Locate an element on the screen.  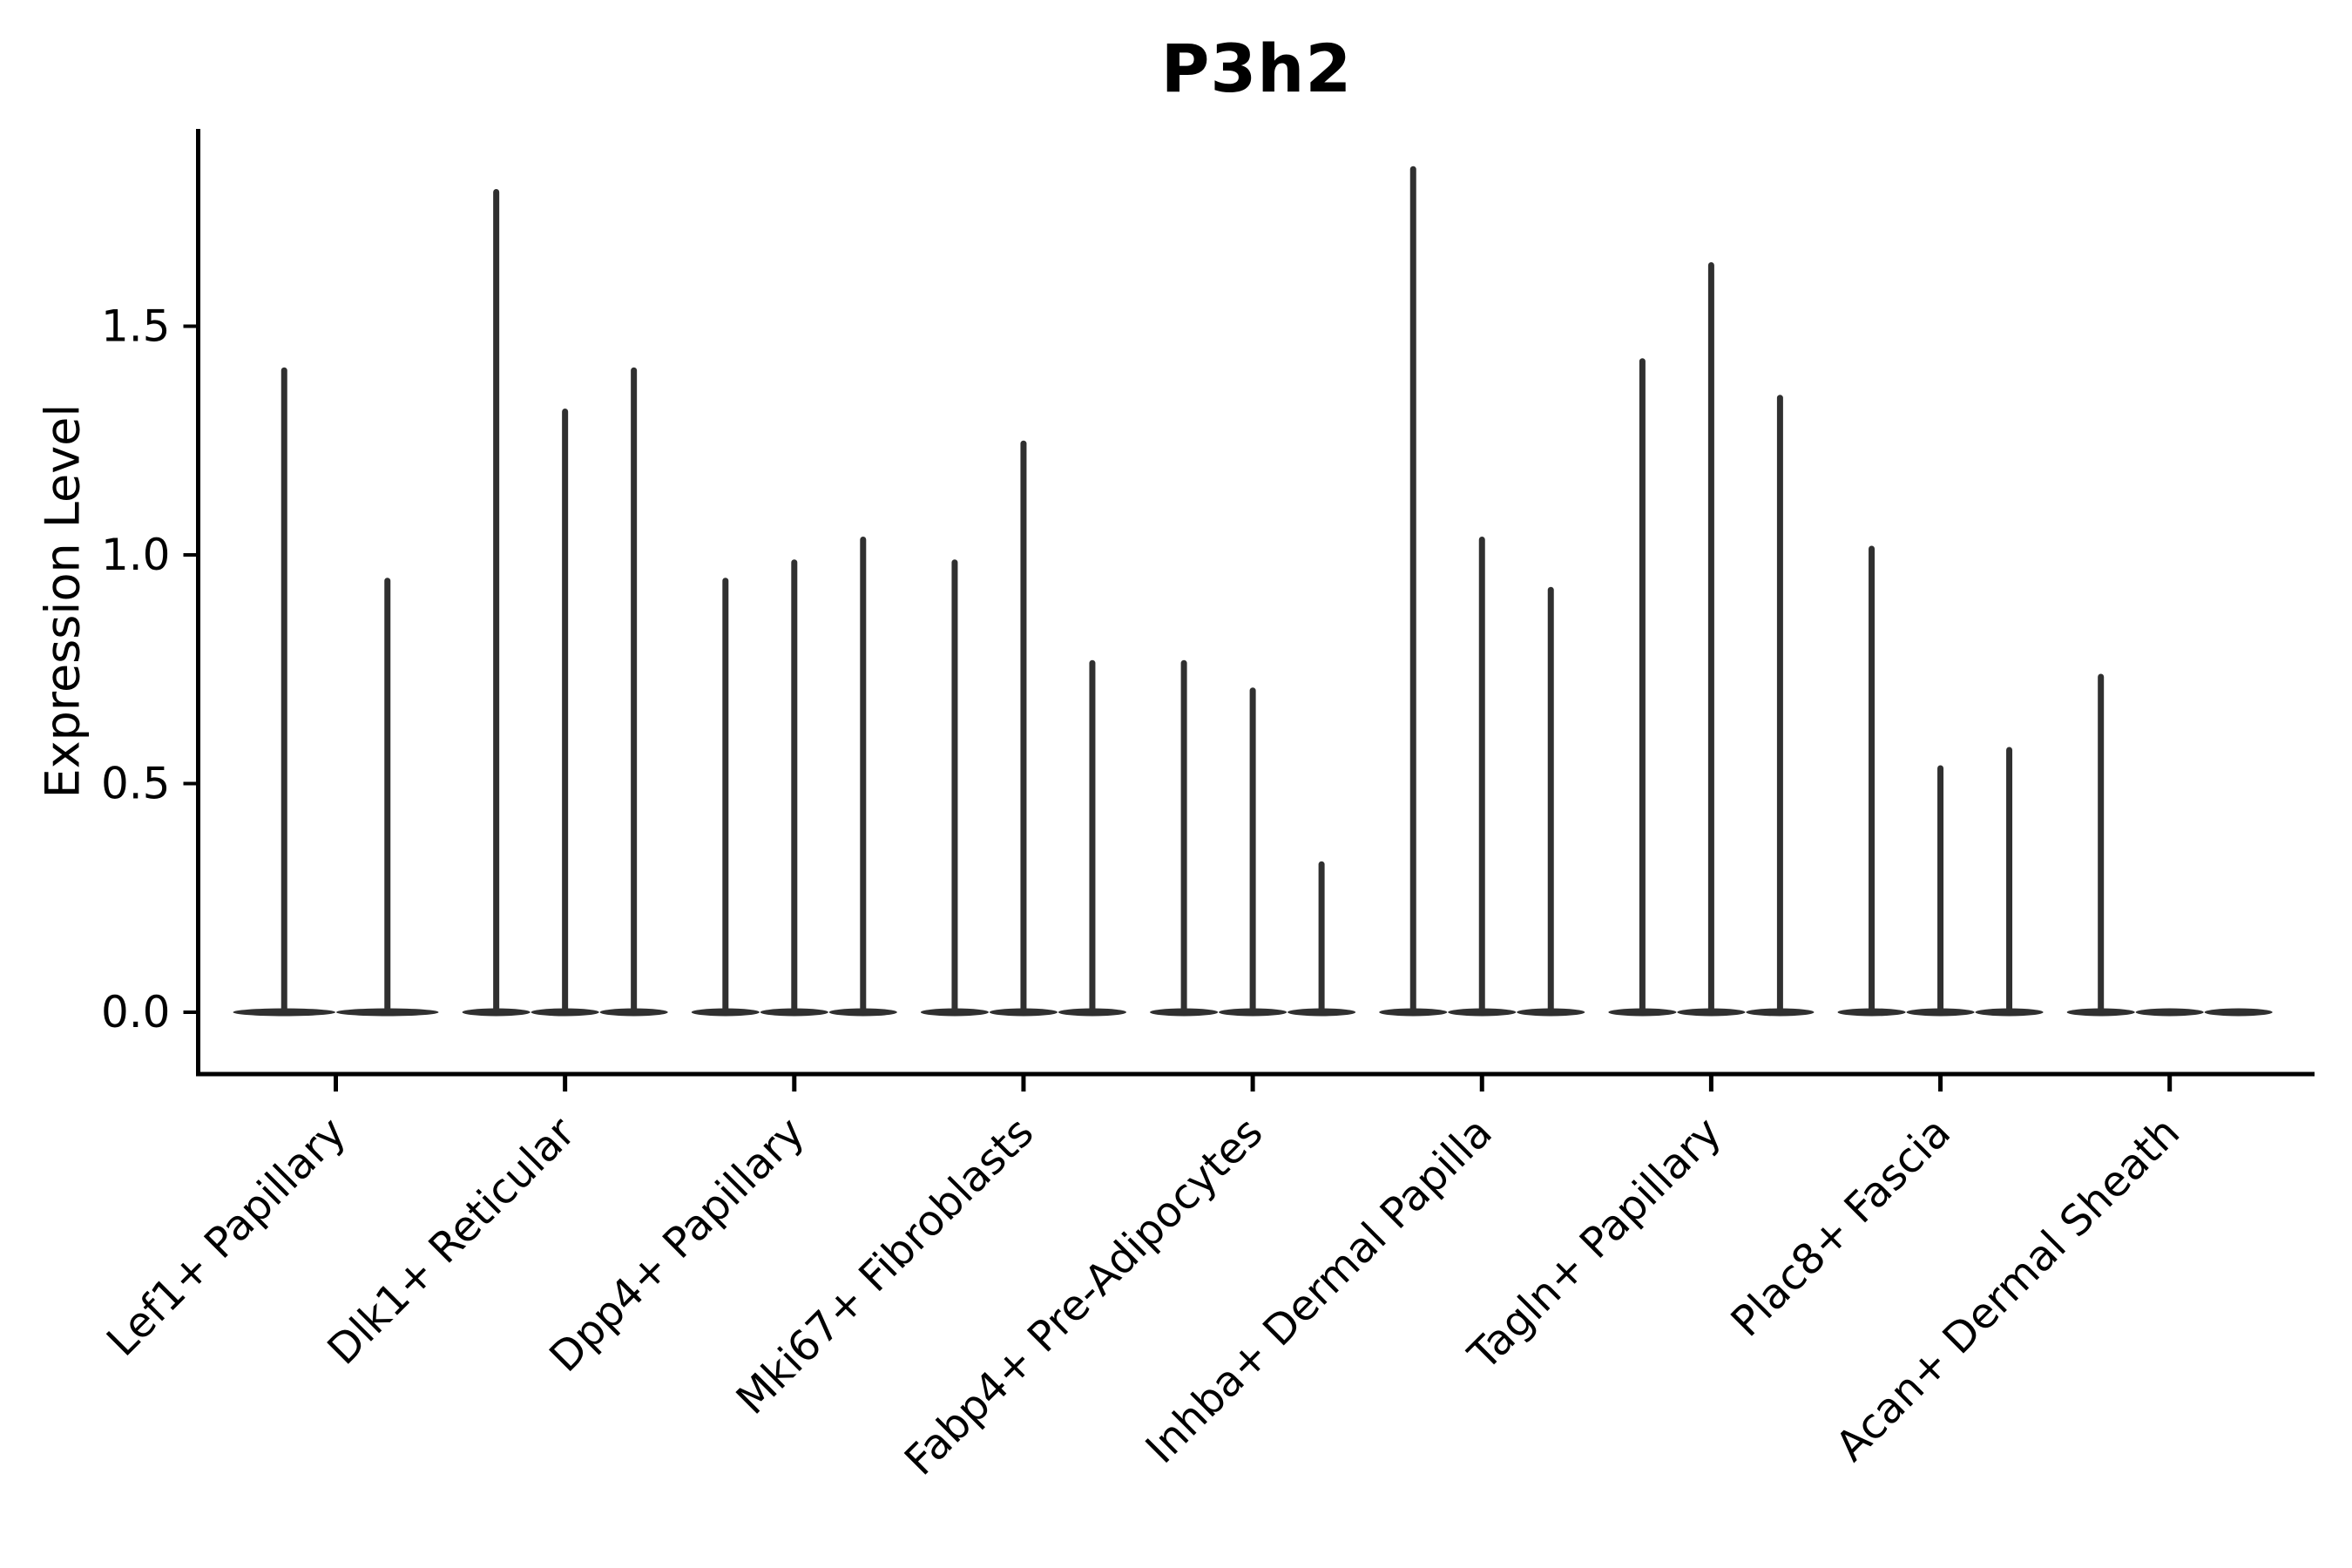
y-tick-label: 0.5 is located at coordinates (136, 784).